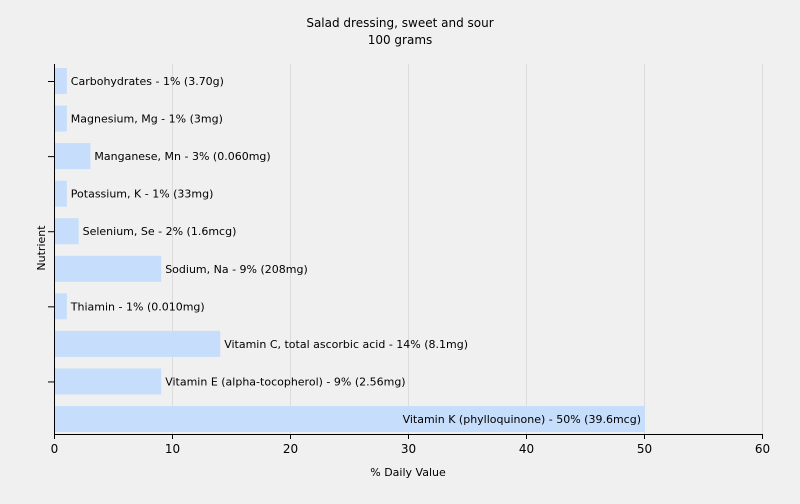 The image size is (800, 504). What do you see at coordinates (147, 81) in the screenshot?
I see `bar-label: Carbohydrates - 1% (3.70g)` at bounding box center [147, 81].